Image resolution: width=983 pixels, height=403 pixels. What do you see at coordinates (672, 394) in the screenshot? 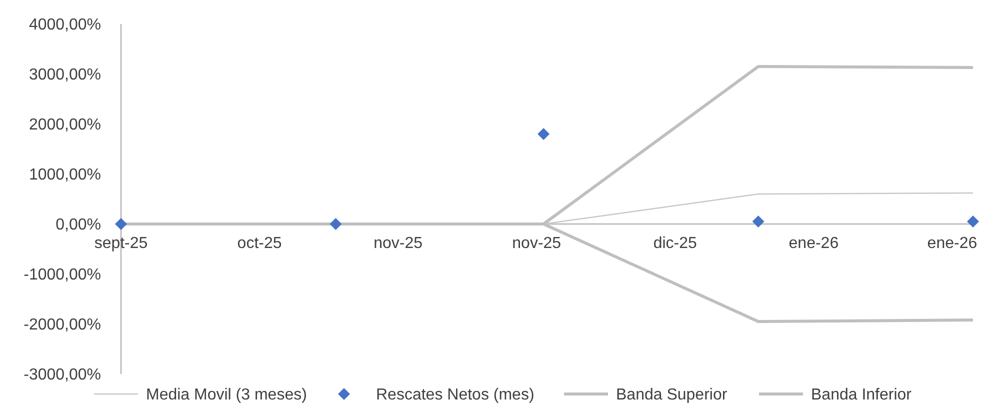
I see `legend-label: Banda Superior` at bounding box center [672, 394].